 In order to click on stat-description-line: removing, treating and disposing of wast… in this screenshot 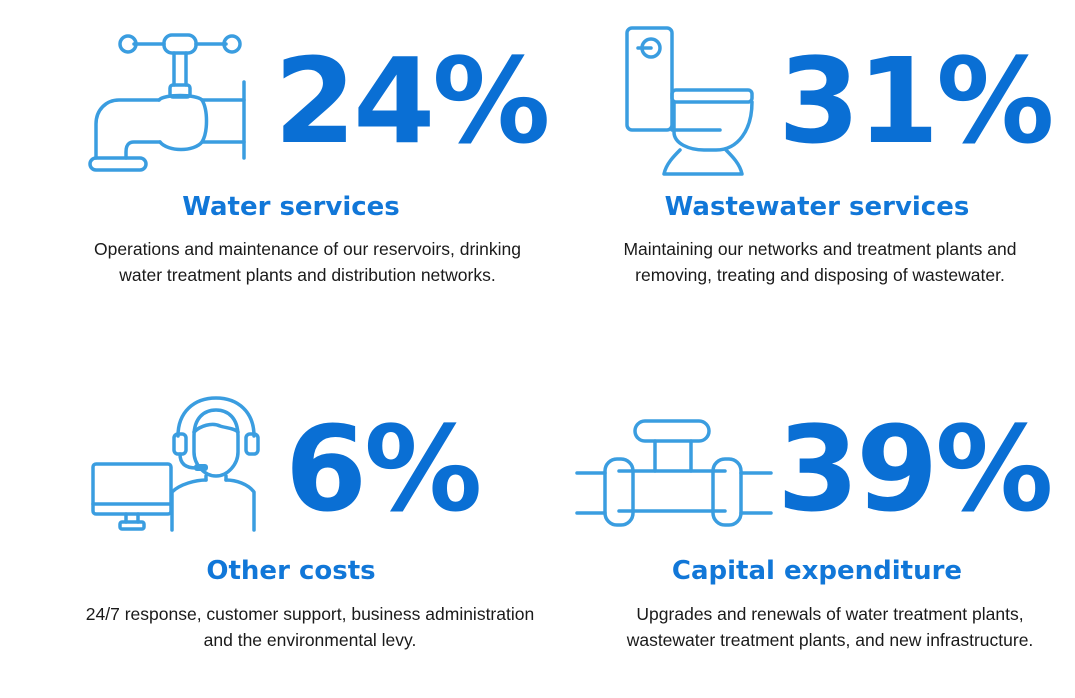, I will do `click(820, 275)`.